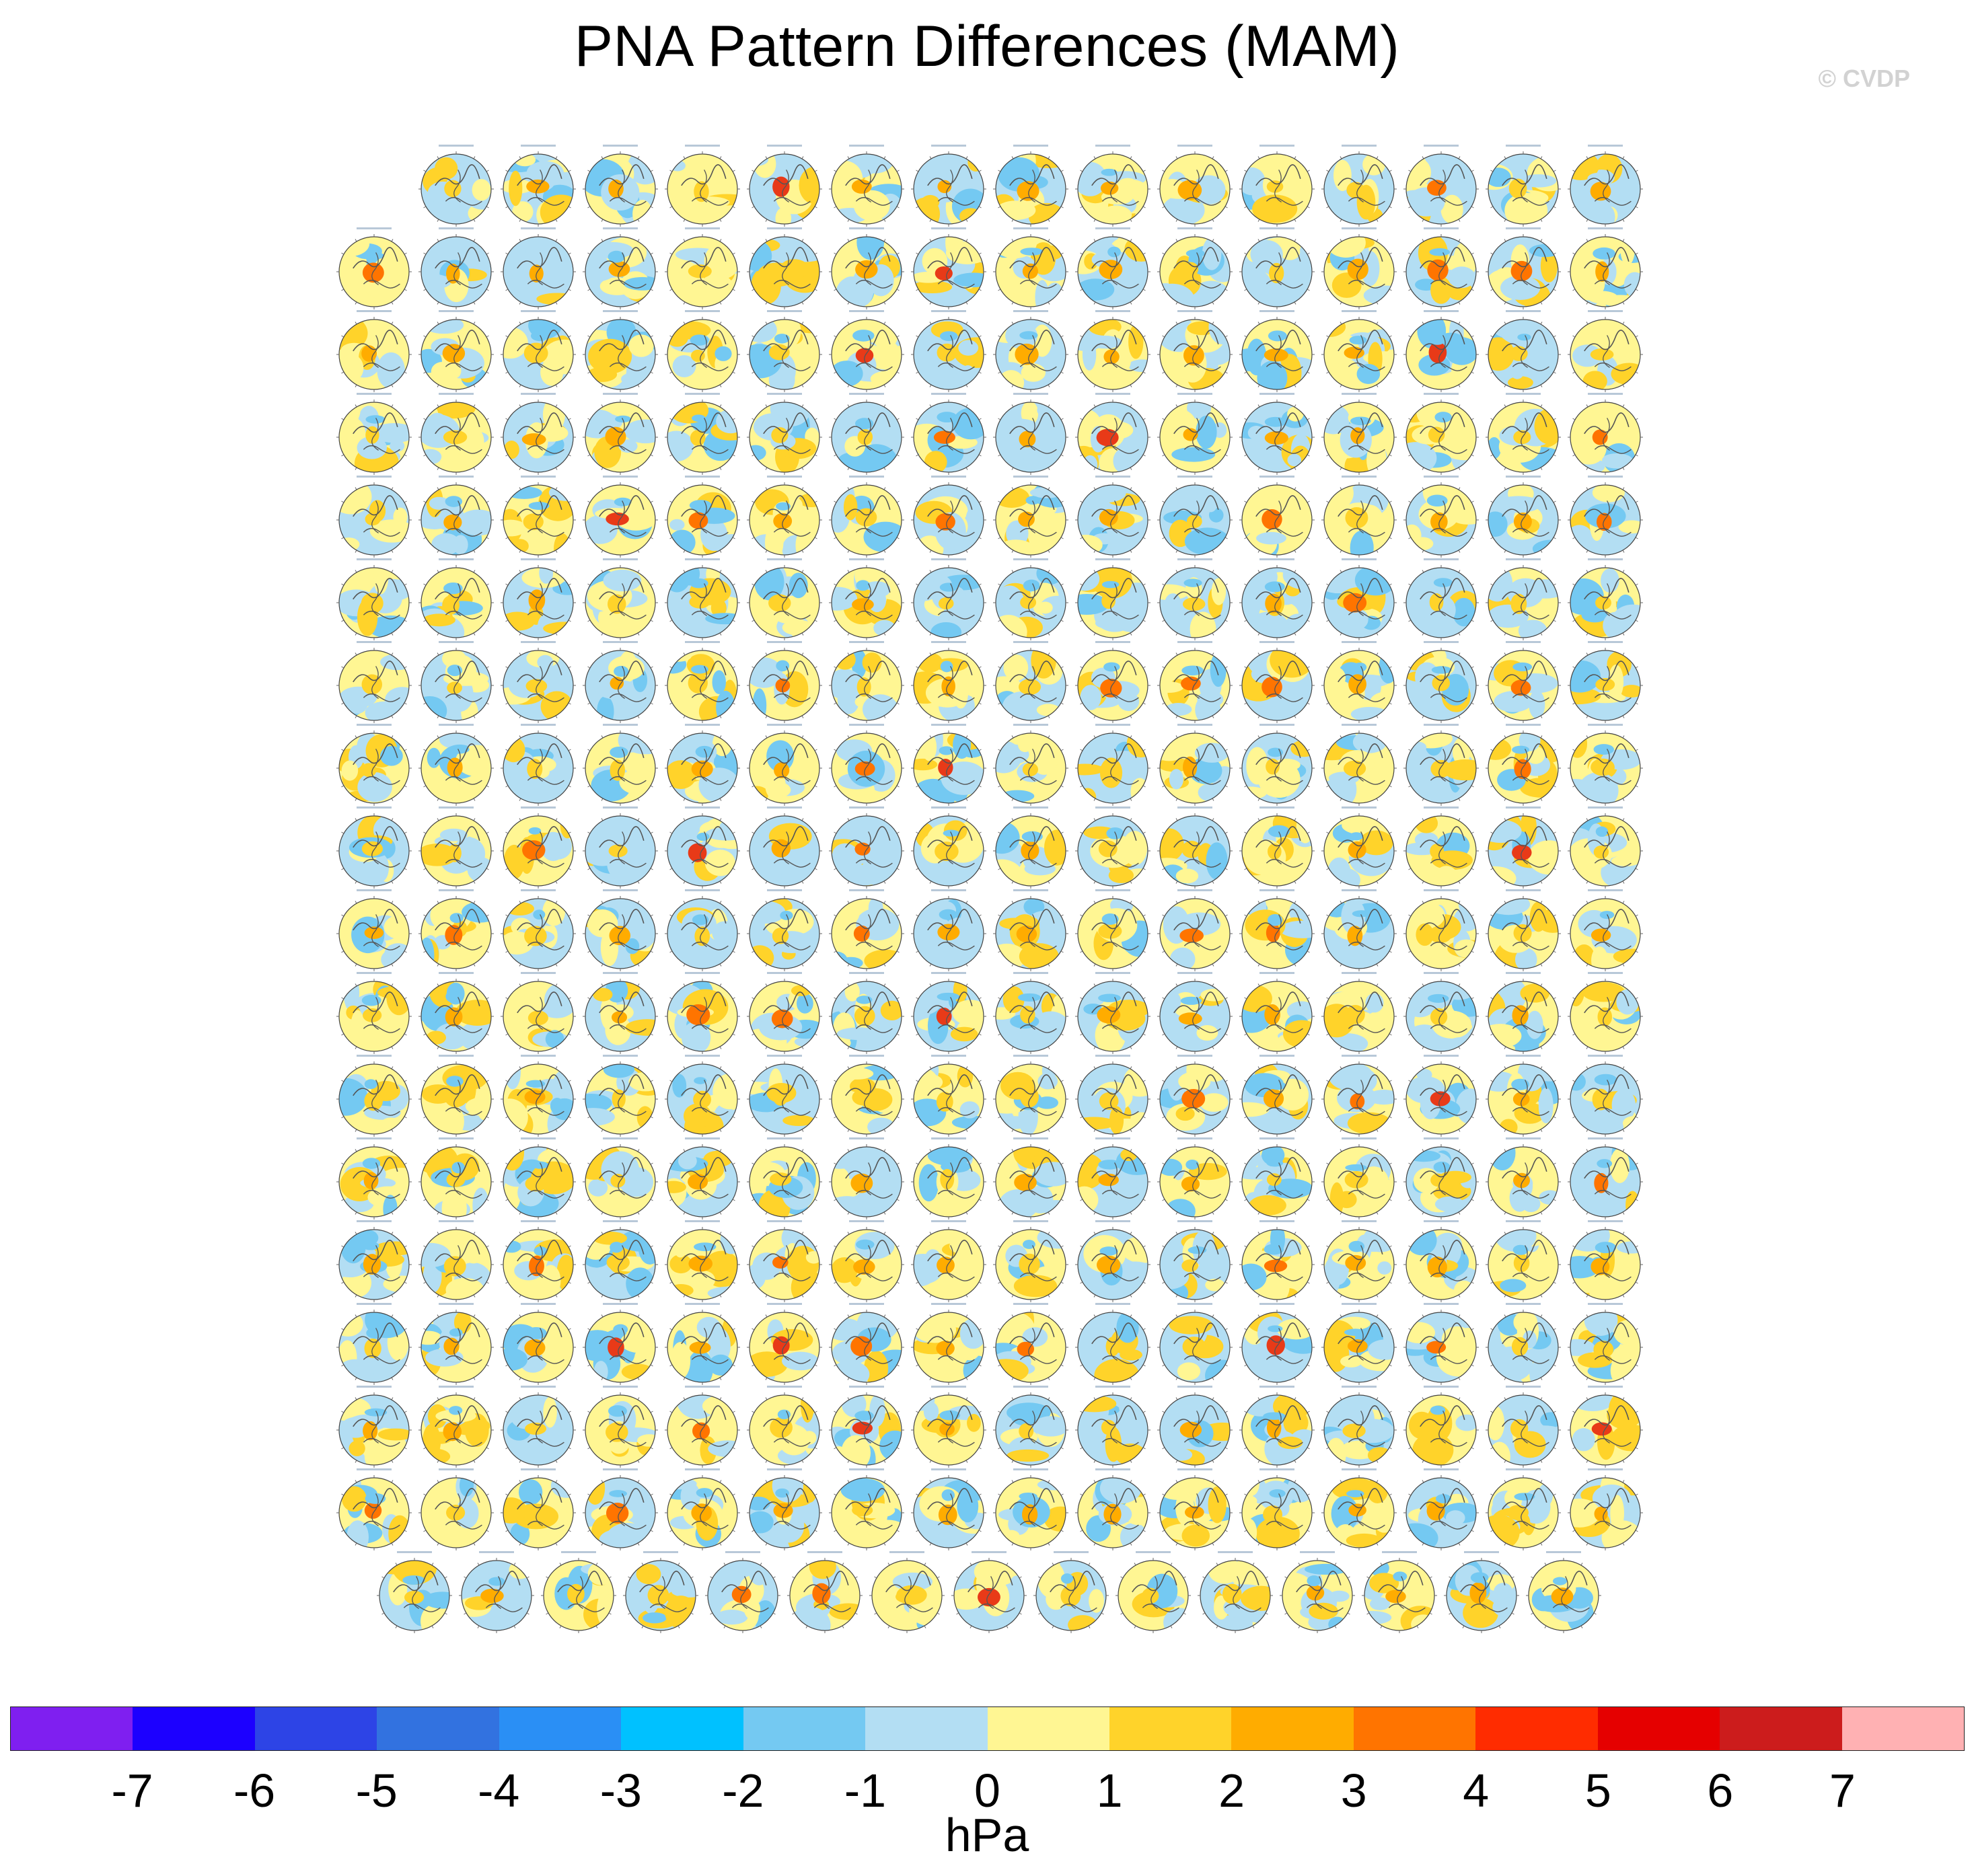  What do you see at coordinates (682, 1728) in the screenshot?
I see `colorbar-segment` at bounding box center [682, 1728].